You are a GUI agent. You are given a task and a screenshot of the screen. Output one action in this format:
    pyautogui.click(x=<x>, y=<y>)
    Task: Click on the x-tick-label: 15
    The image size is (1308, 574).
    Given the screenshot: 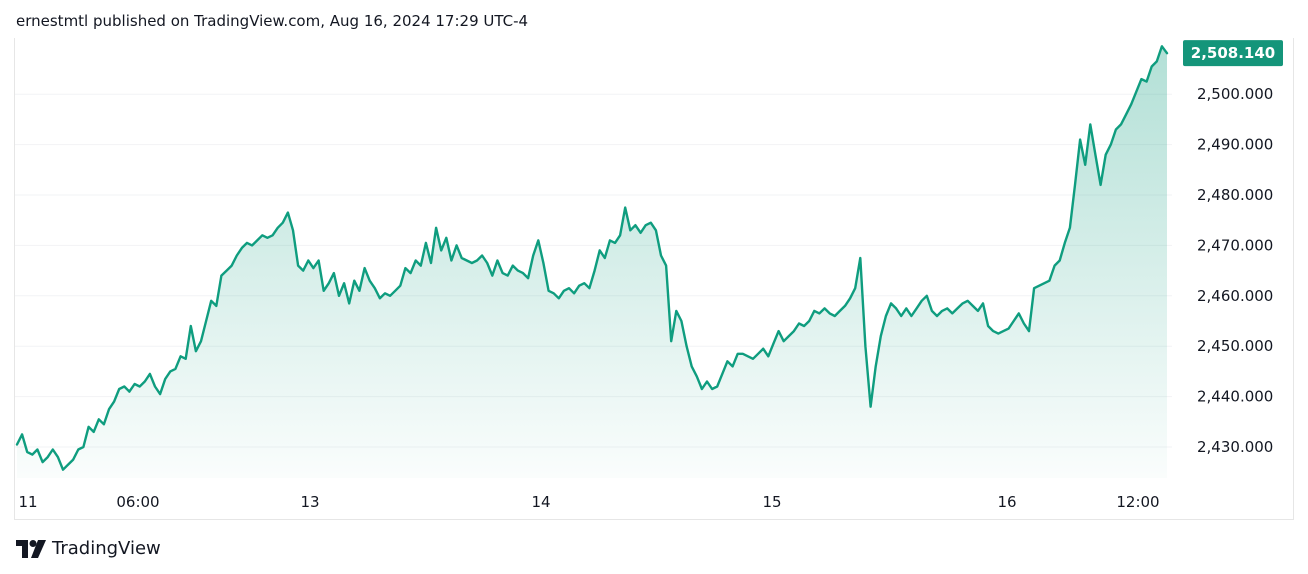 What is the action you would take?
    pyautogui.click(x=771, y=502)
    